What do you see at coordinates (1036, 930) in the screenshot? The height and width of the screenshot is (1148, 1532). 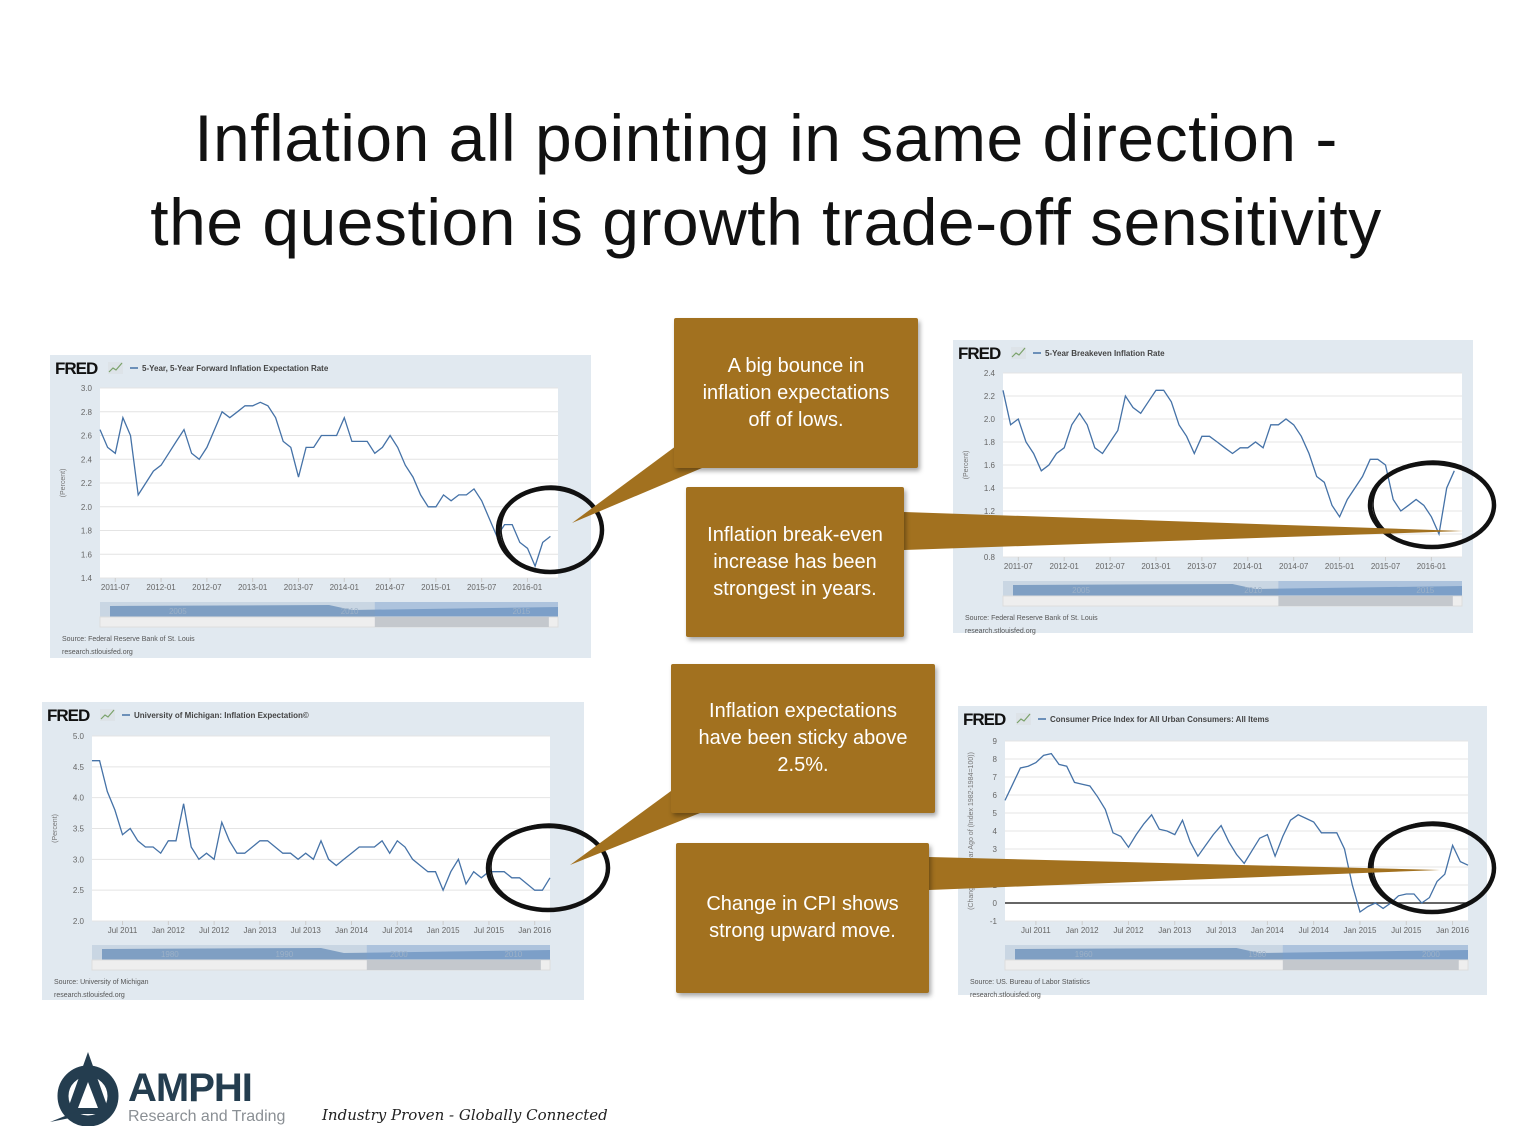 I see `x-tick-label: Jul 2011` at bounding box center [1036, 930].